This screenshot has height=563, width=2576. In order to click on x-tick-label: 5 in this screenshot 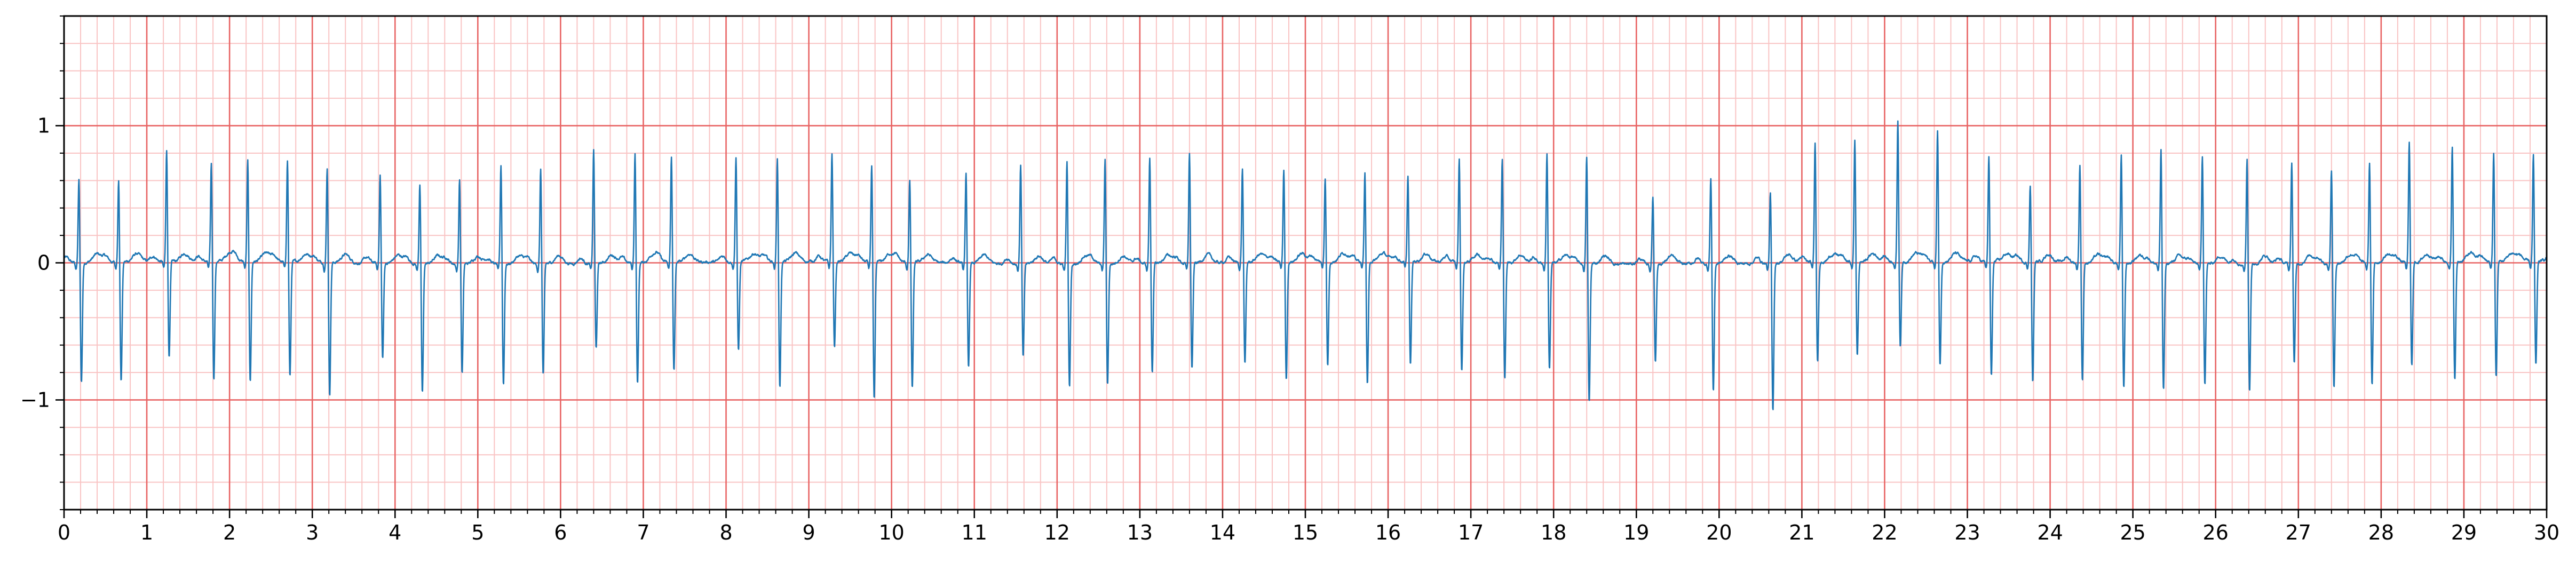, I will do `click(477, 532)`.